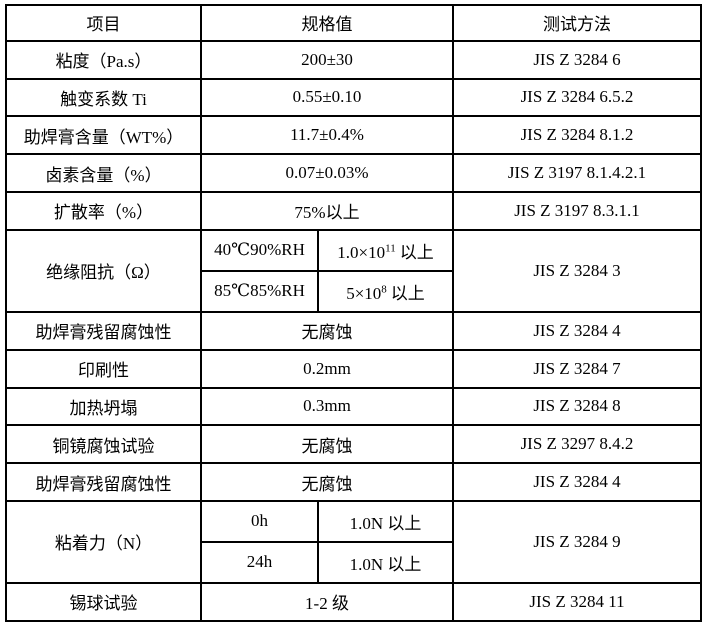 The height and width of the screenshot is (626, 704). I want to click on item-cell: 加热坍塌, so click(103, 406).